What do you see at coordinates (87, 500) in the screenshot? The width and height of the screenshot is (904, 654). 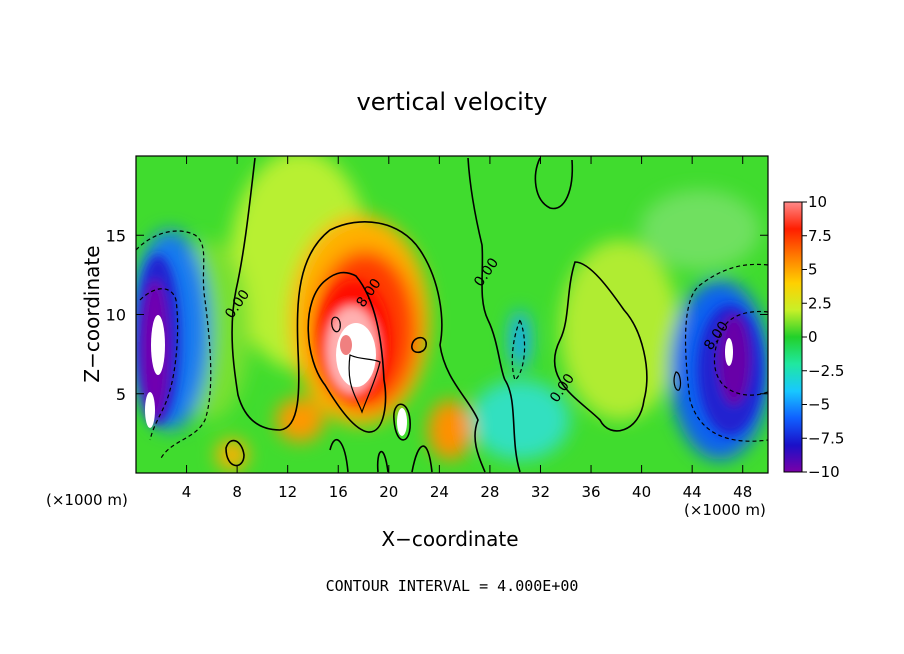 I see `x-unit-label-left: (×1000 m)` at bounding box center [87, 500].